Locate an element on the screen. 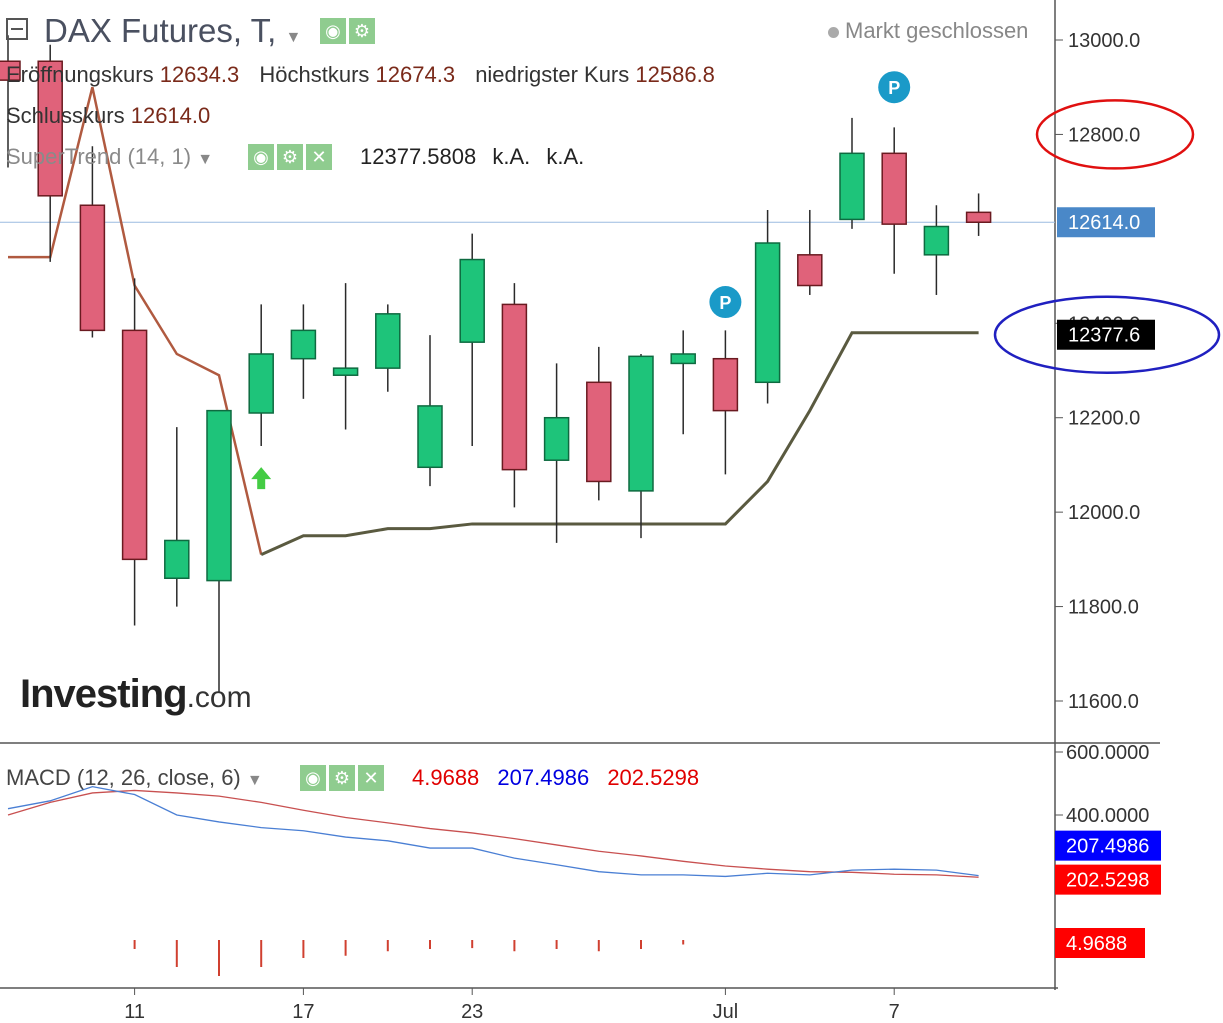  close-value: 12614.0 is located at coordinates (170, 115).